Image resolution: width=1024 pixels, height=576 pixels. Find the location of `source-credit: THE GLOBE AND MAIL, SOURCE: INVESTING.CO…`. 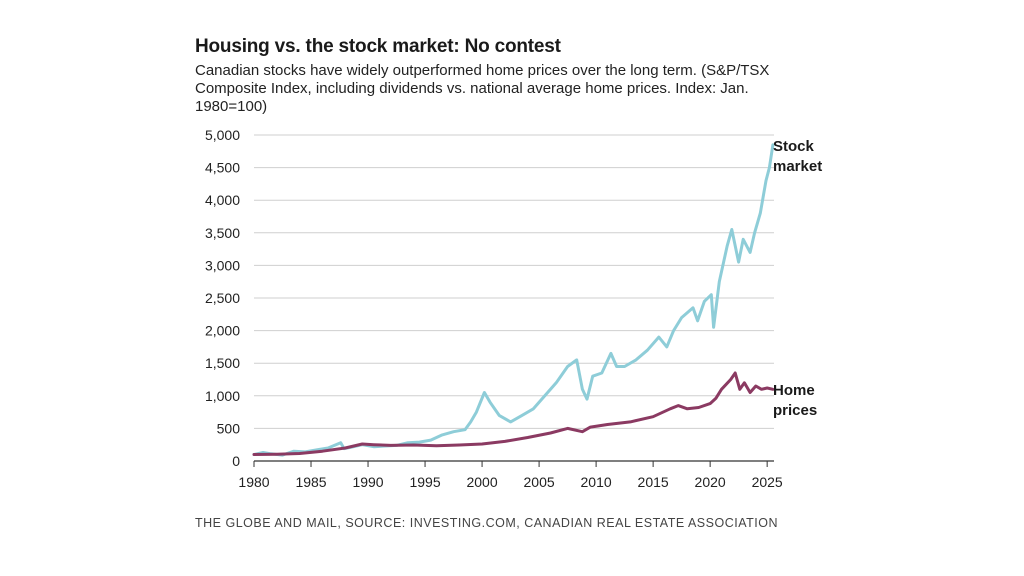

source-credit: THE GLOBE AND MAIL, SOURCE: INVESTING.CO… is located at coordinates (486, 523).